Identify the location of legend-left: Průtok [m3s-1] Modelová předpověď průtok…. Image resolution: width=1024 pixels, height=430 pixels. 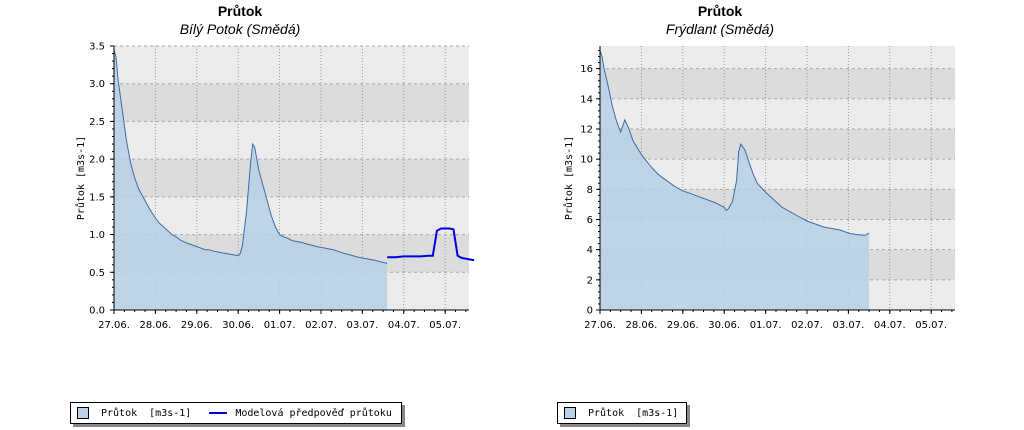
(236, 413).